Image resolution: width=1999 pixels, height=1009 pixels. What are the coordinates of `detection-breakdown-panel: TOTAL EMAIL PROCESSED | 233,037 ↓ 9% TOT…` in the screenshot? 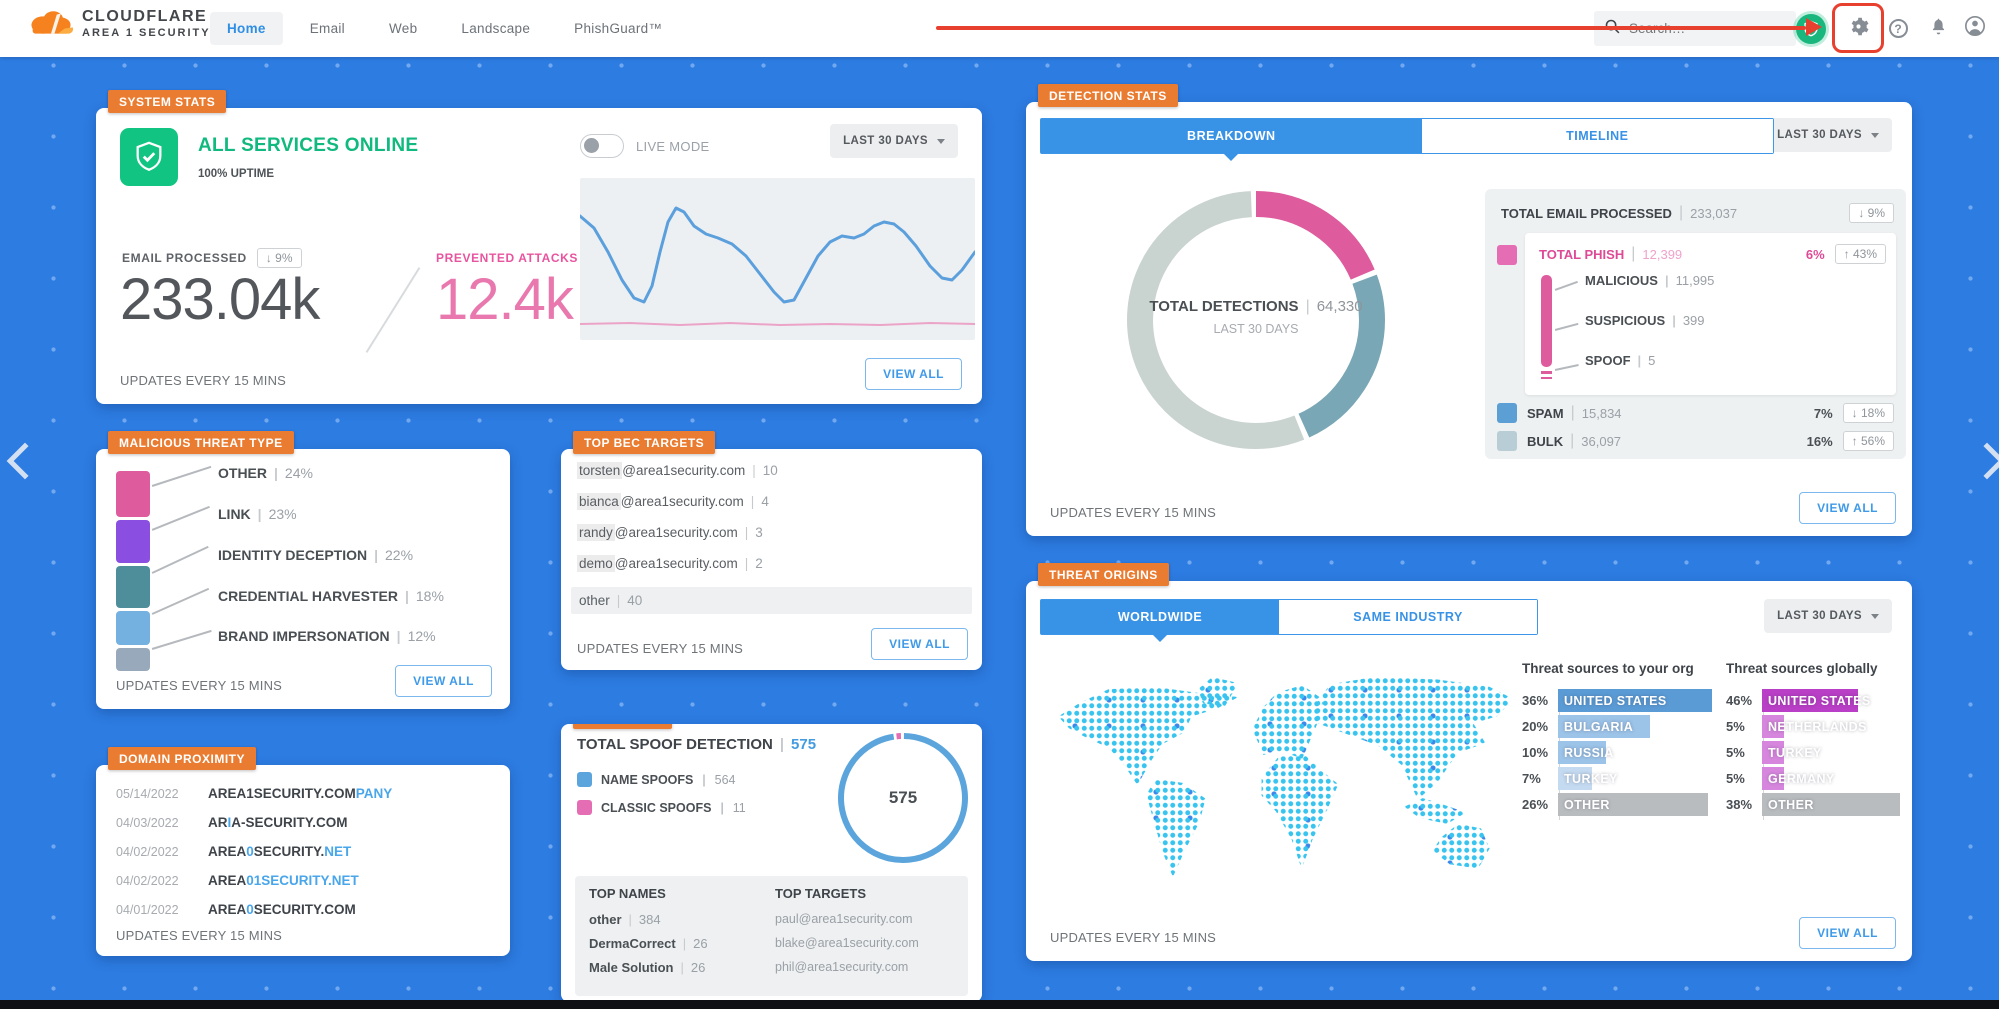 It's located at (1695, 324).